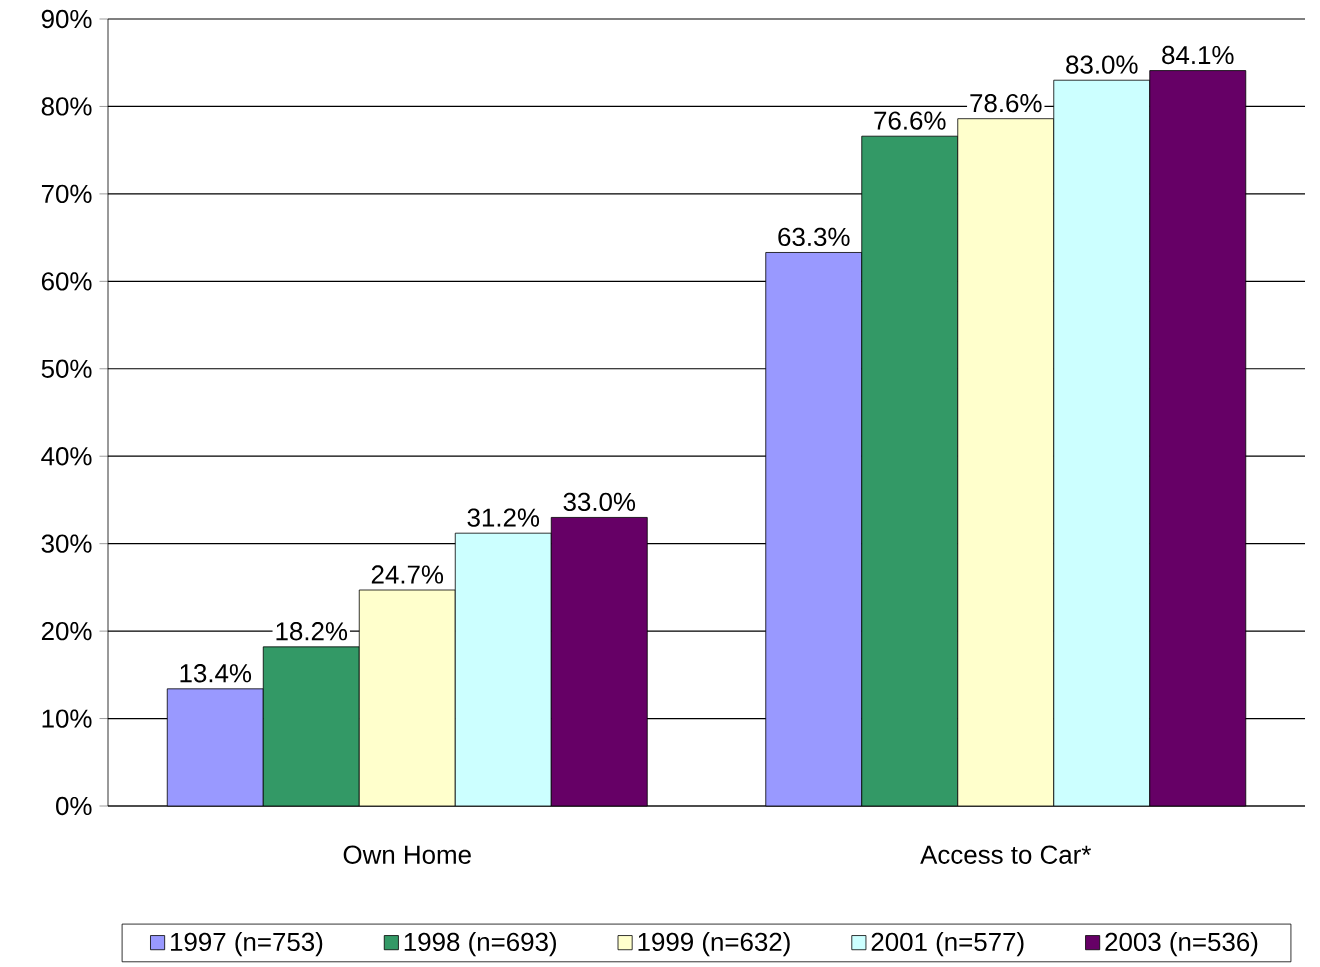  Describe the element at coordinates (74, 806) in the screenshot. I see `y-tick-label: 0%` at that location.